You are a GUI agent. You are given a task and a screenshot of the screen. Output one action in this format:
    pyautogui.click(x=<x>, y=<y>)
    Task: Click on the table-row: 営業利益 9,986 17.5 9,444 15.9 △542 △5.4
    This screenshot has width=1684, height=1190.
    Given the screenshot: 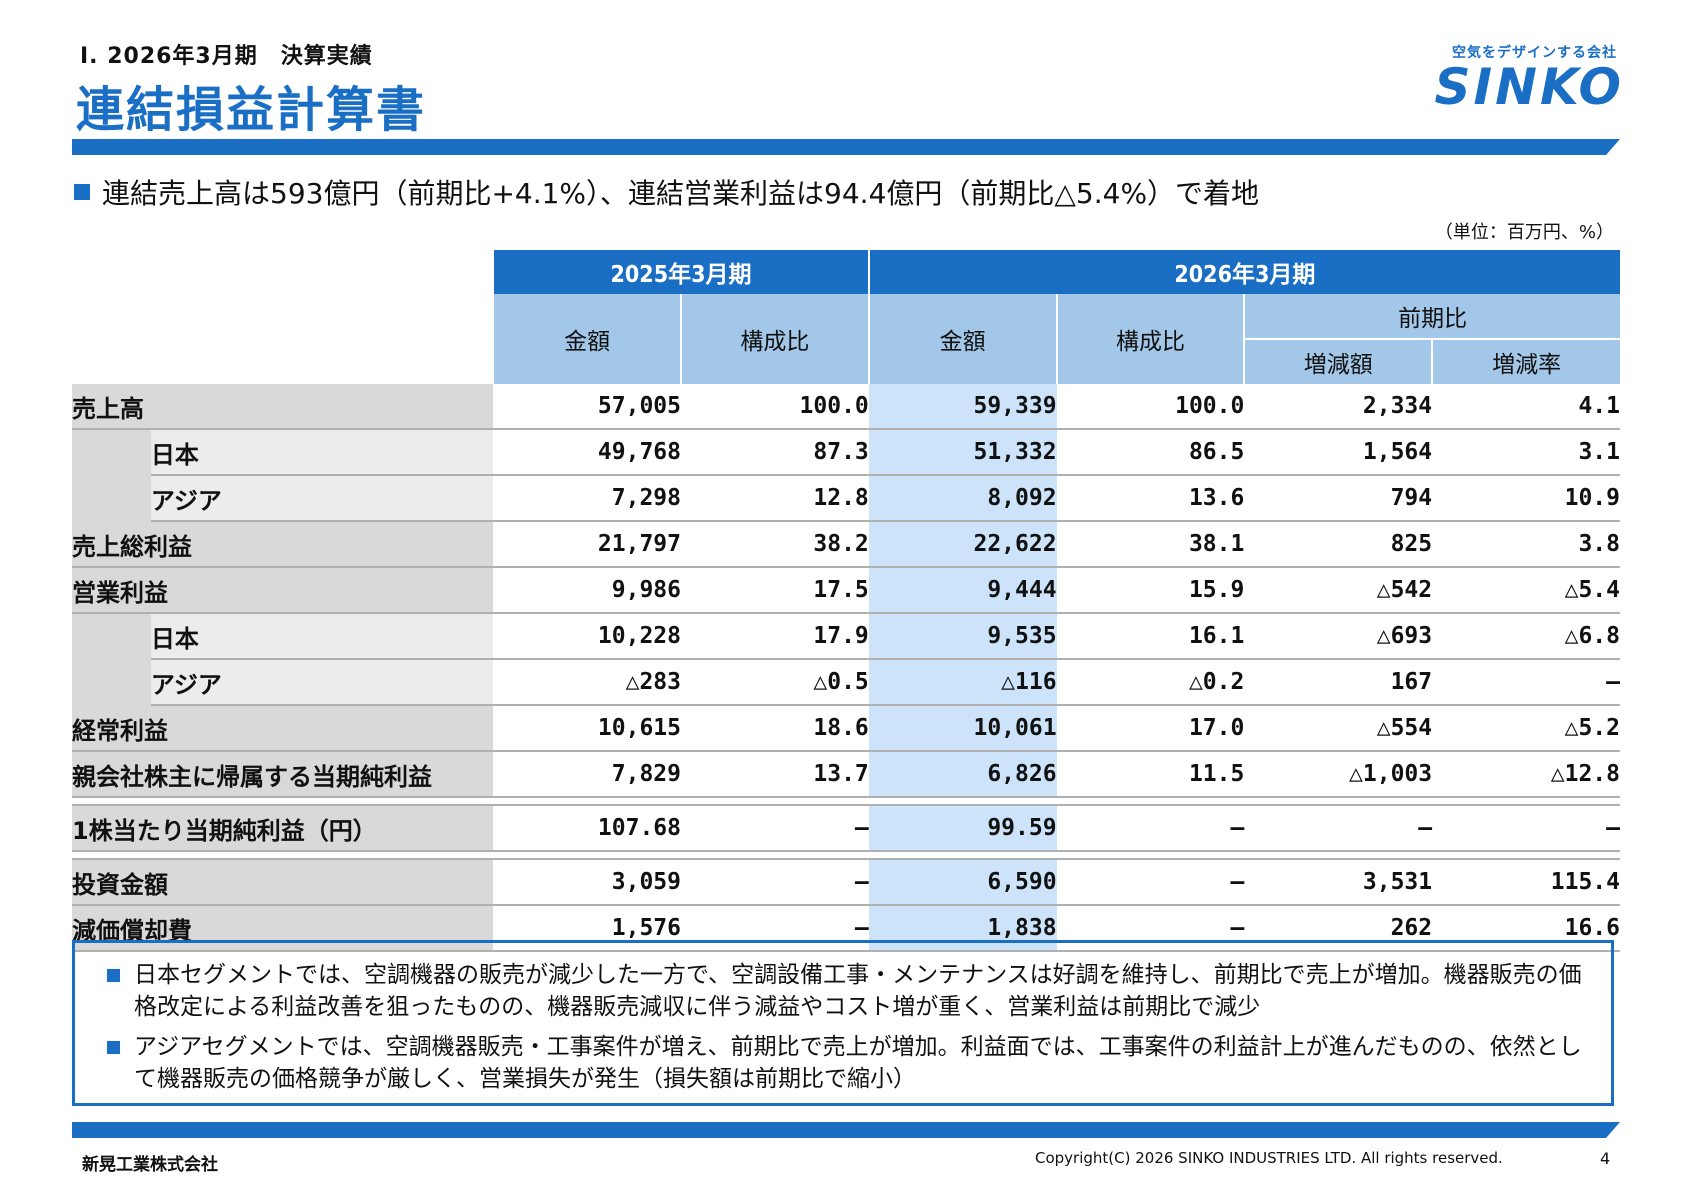 What is the action you would take?
    pyautogui.click(x=846, y=590)
    